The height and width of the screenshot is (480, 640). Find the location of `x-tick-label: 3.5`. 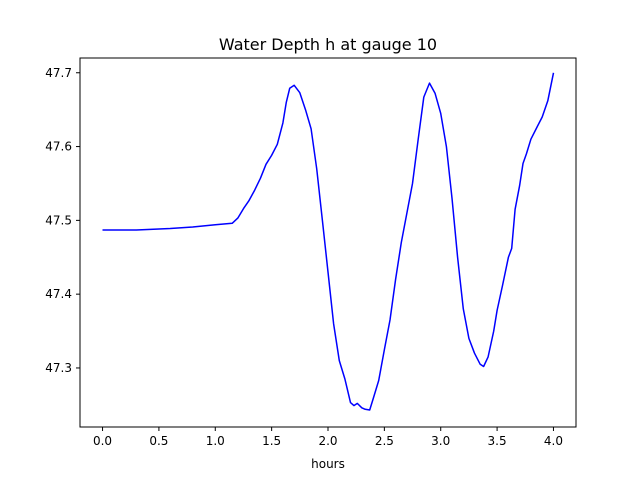

x-tick-label: 3.5 is located at coordinates (497, 441).